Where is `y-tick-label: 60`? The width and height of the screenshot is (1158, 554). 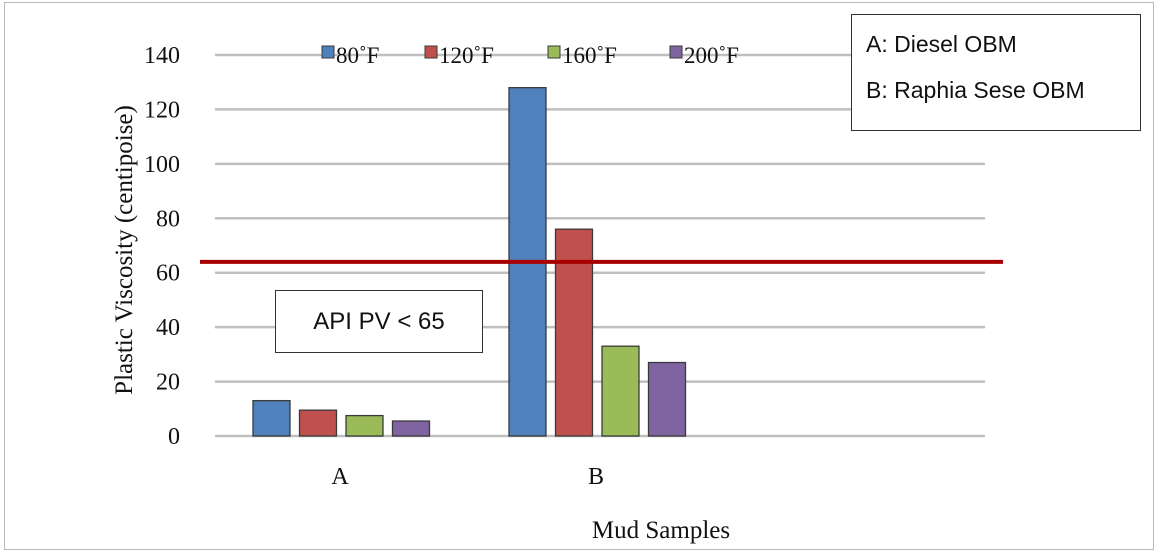 y-tick-label: 60 is located at coordinates (168, 274).